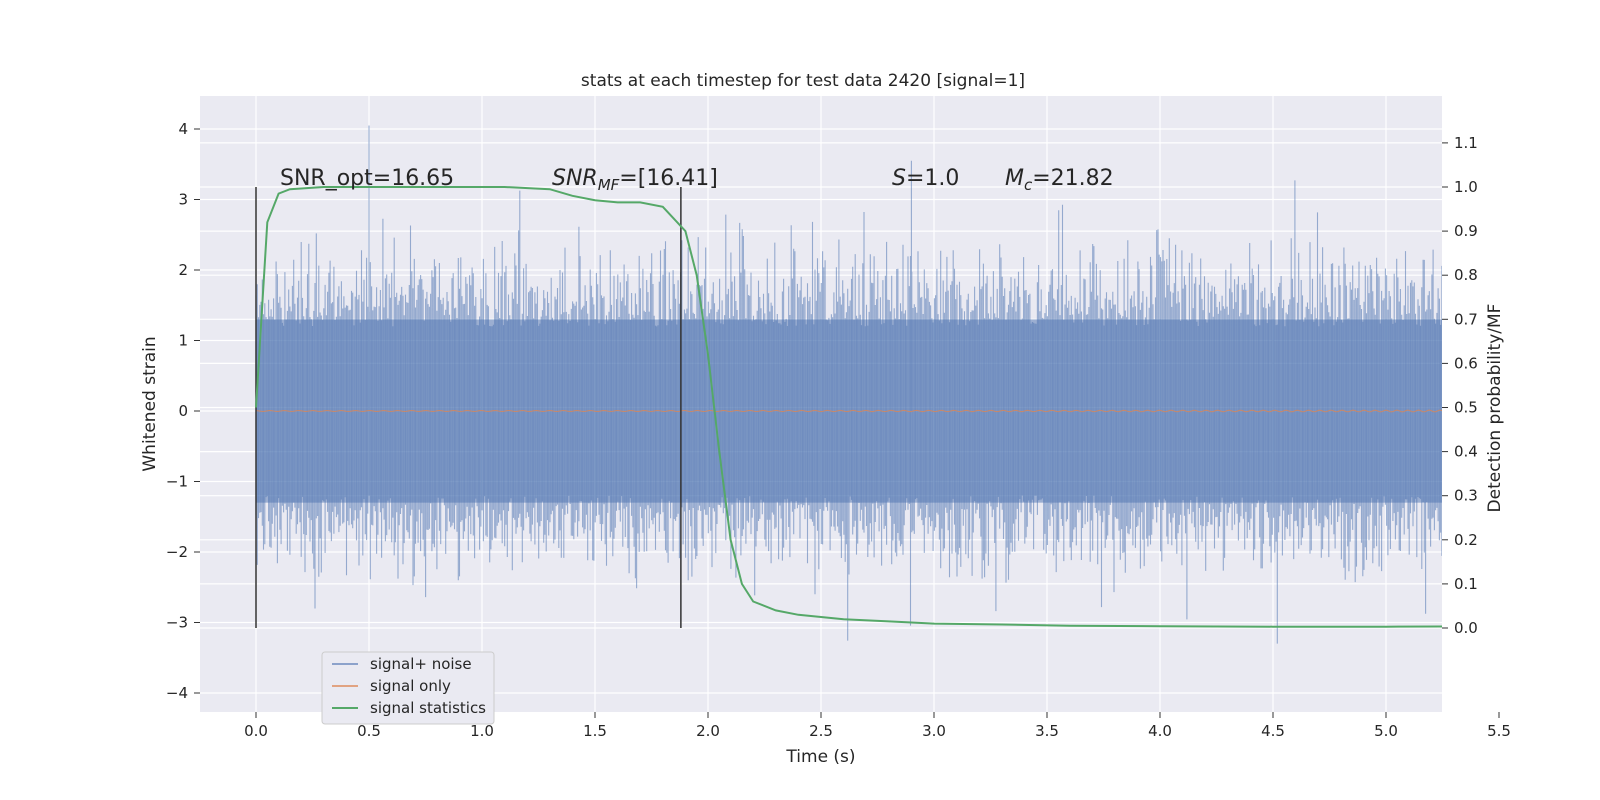 The image size is (1600, 800). Describe the element at coordinates (848, 411) in the screenshot. I see `signal-only-series` at that location.